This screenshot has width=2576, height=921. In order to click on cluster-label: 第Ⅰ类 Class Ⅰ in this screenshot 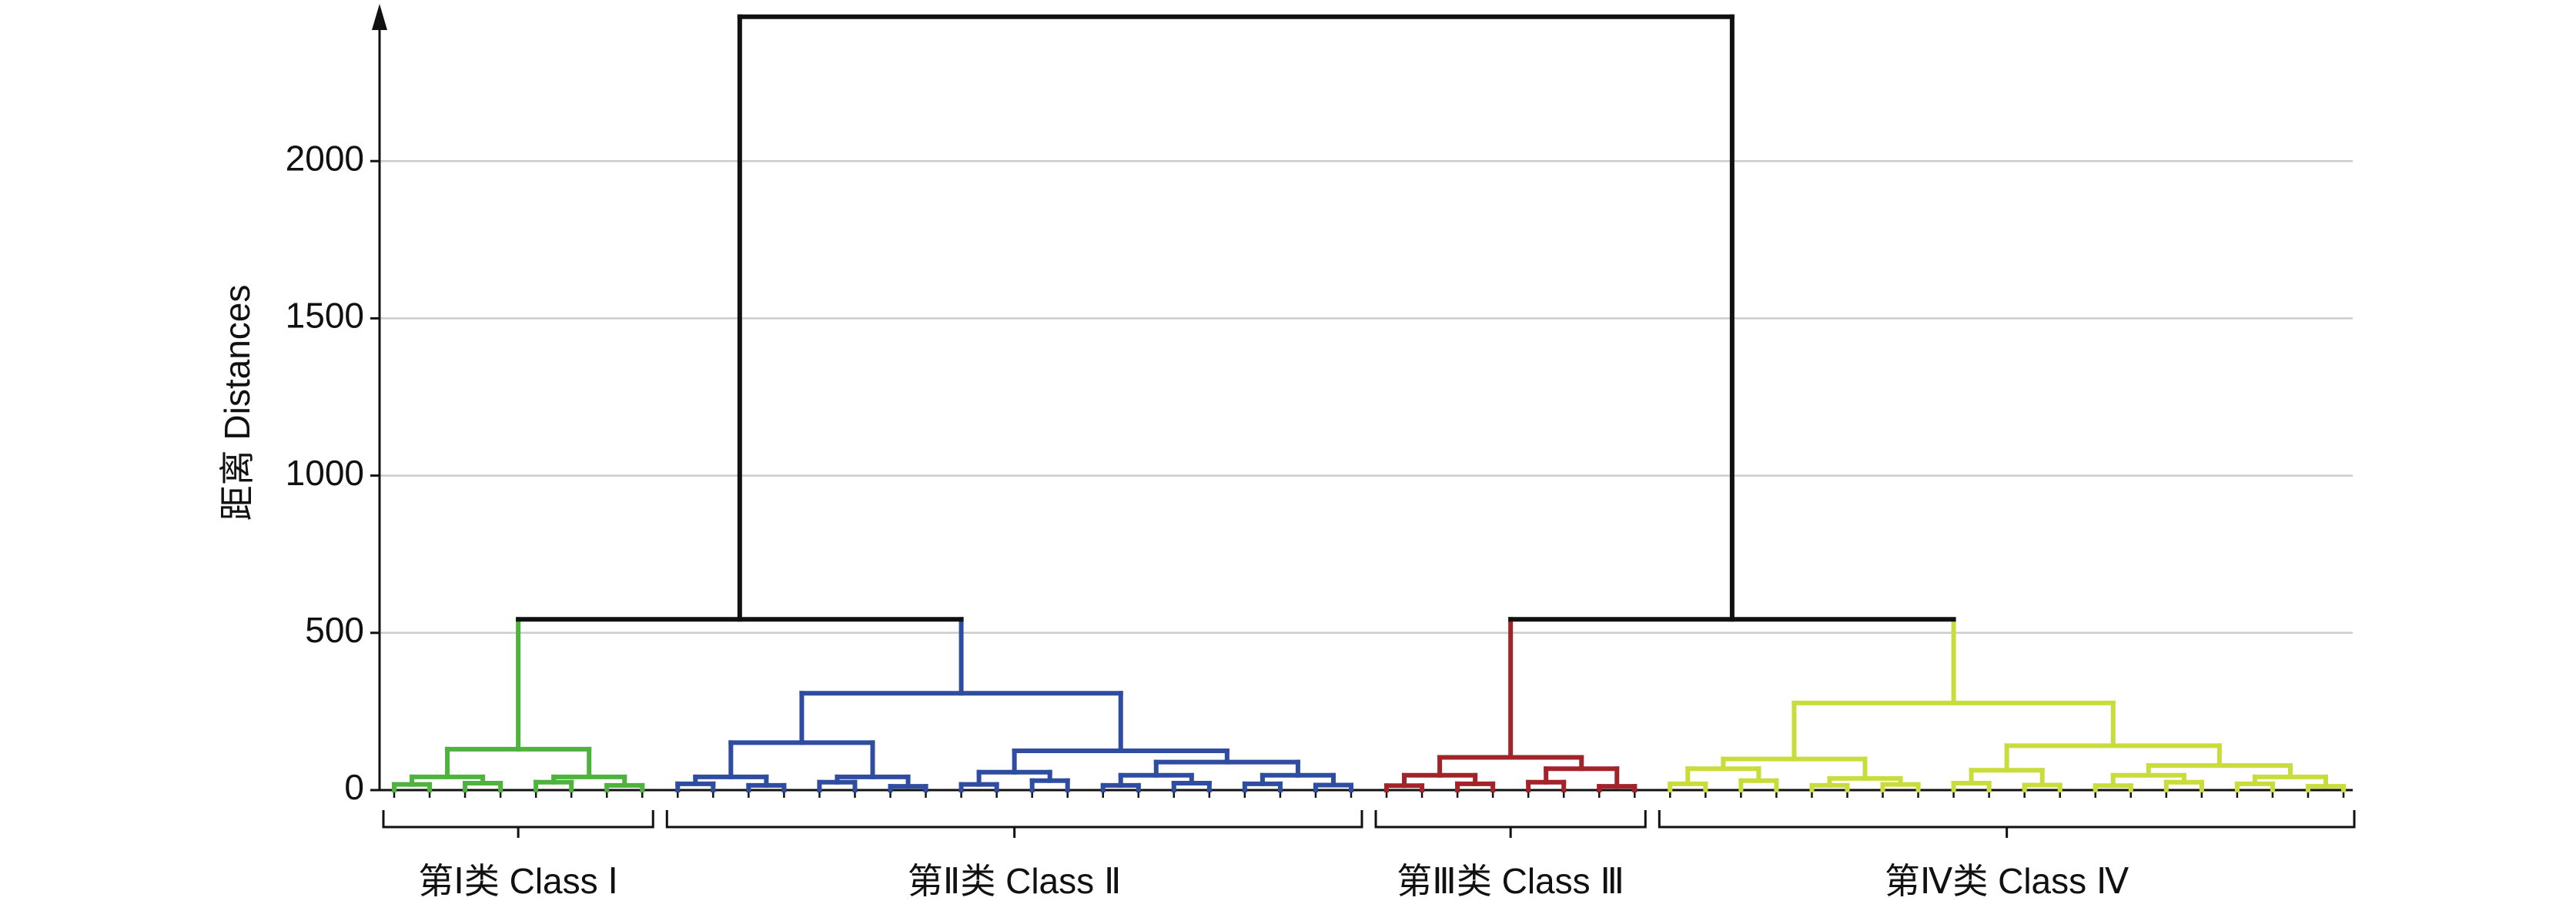, I will do `click(518, 881)`.